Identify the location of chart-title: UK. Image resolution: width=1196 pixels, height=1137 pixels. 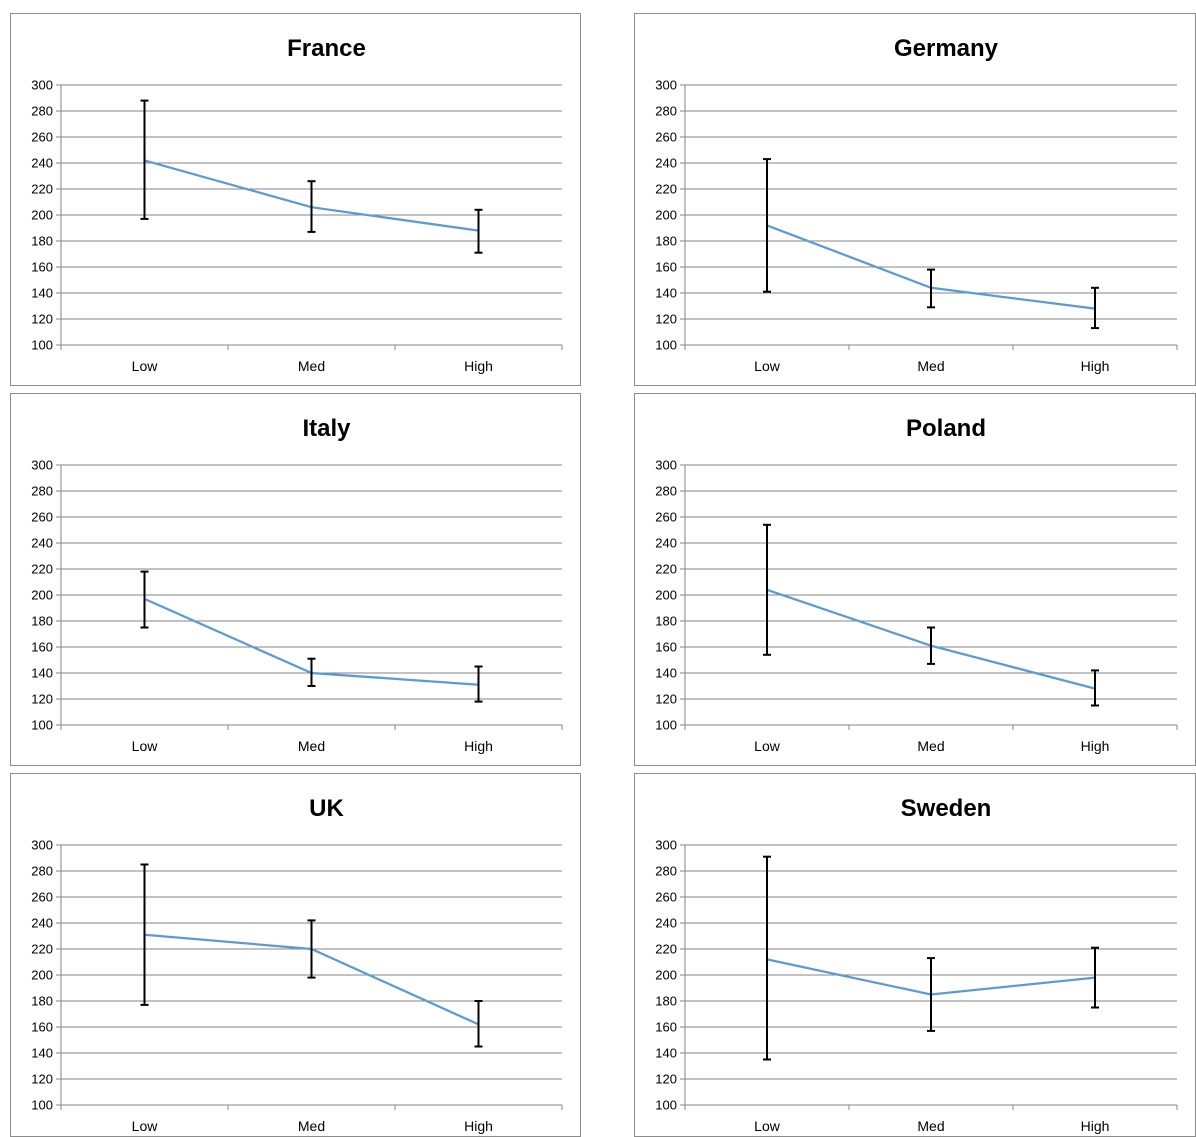
(326, 808).